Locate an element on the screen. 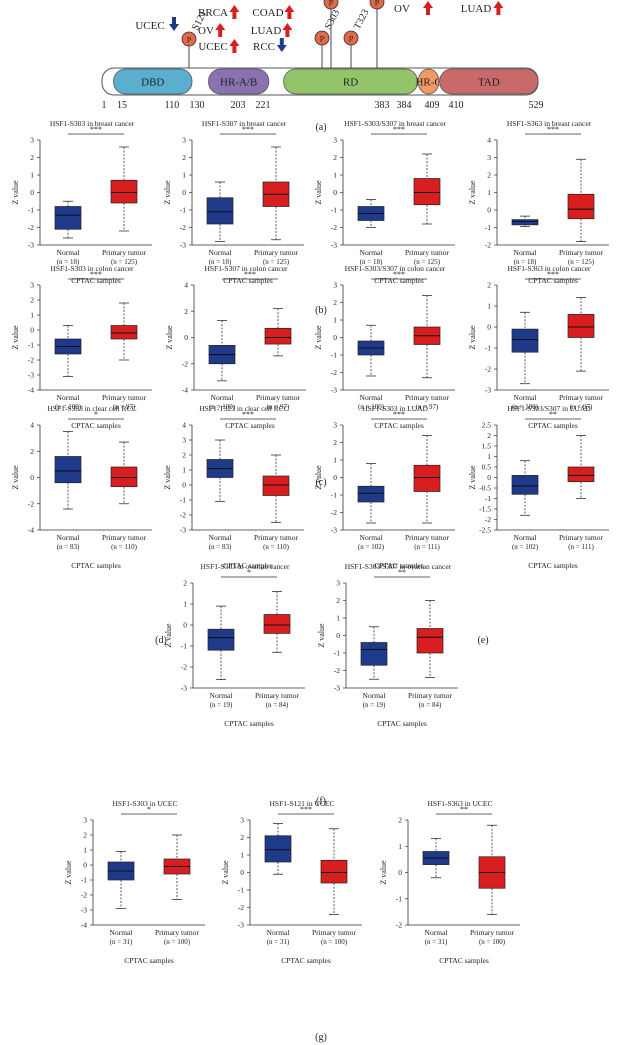 The image size is (643, 1045). significance-stars: *** is located at coordinates (96, 129).